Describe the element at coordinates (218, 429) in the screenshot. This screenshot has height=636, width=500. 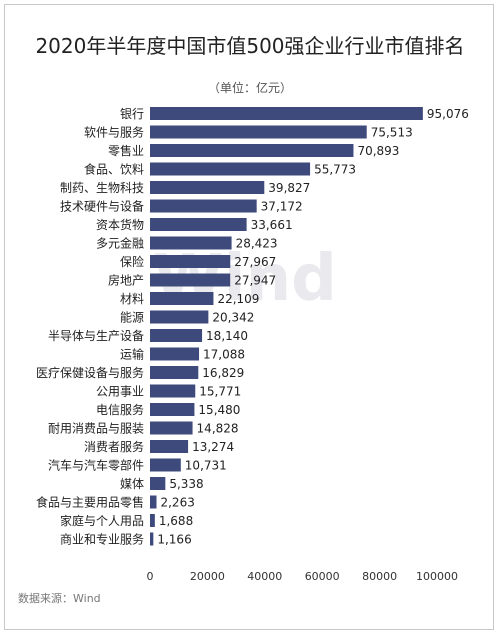
I see `value-label-18: 14,828` at that location.